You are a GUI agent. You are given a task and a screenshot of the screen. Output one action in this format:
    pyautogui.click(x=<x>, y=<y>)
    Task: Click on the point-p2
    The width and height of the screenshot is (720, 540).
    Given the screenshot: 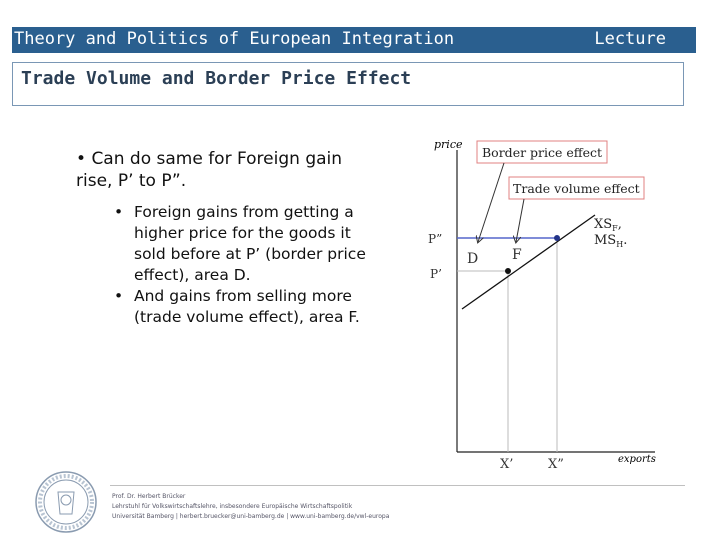 What is the action you would take?
    pyautogui.click(x=557, y=238)
    